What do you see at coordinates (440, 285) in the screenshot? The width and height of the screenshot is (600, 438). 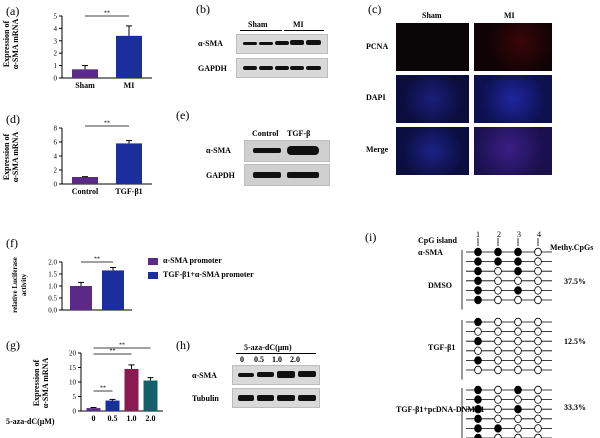 I see `cpg-group-name-0: DMSO` at bounding box center [440, 285].